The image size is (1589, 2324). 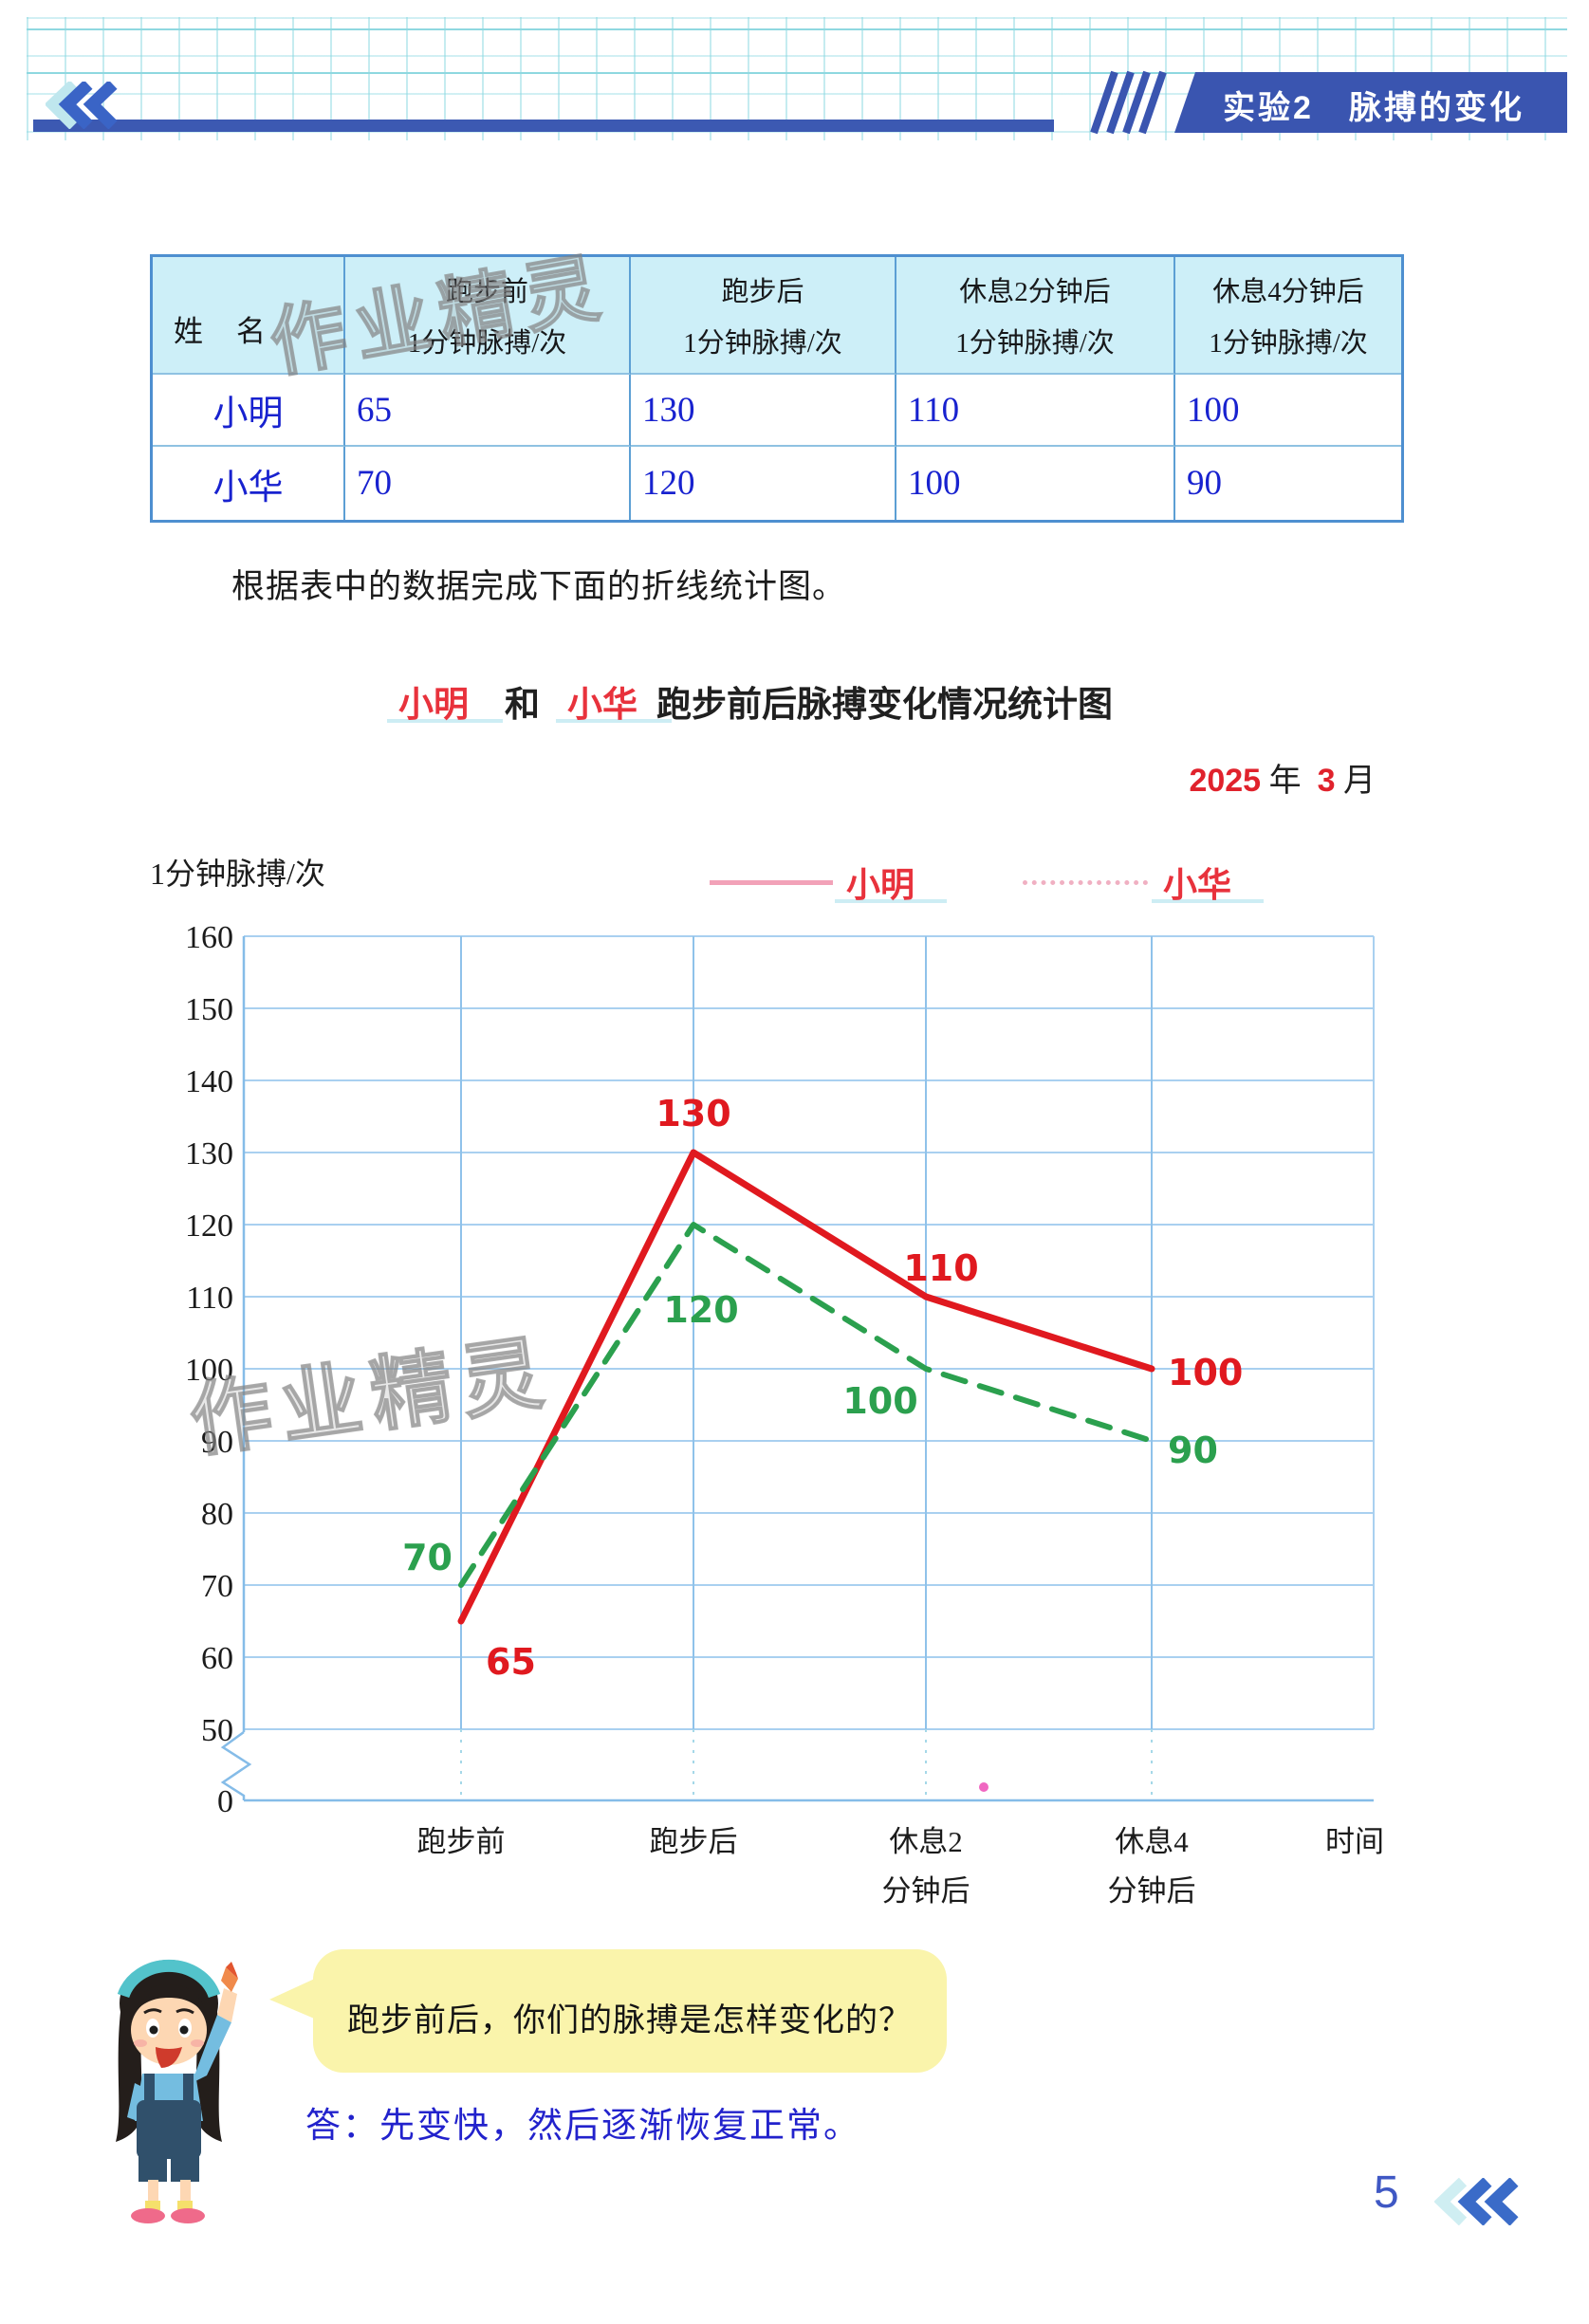 I want to click on svg-text: 160, so click(x=209, y=938).